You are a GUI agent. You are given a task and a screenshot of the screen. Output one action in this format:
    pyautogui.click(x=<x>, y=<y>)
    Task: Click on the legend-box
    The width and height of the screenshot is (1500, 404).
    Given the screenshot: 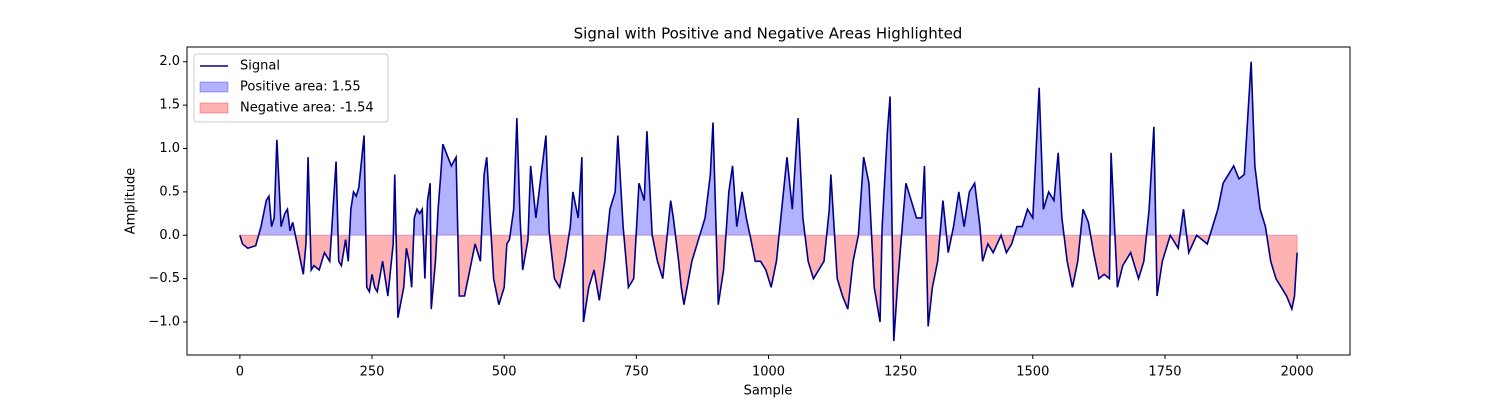 What is the action you would take?
    pyautogui.click(x=291, y=88)
    